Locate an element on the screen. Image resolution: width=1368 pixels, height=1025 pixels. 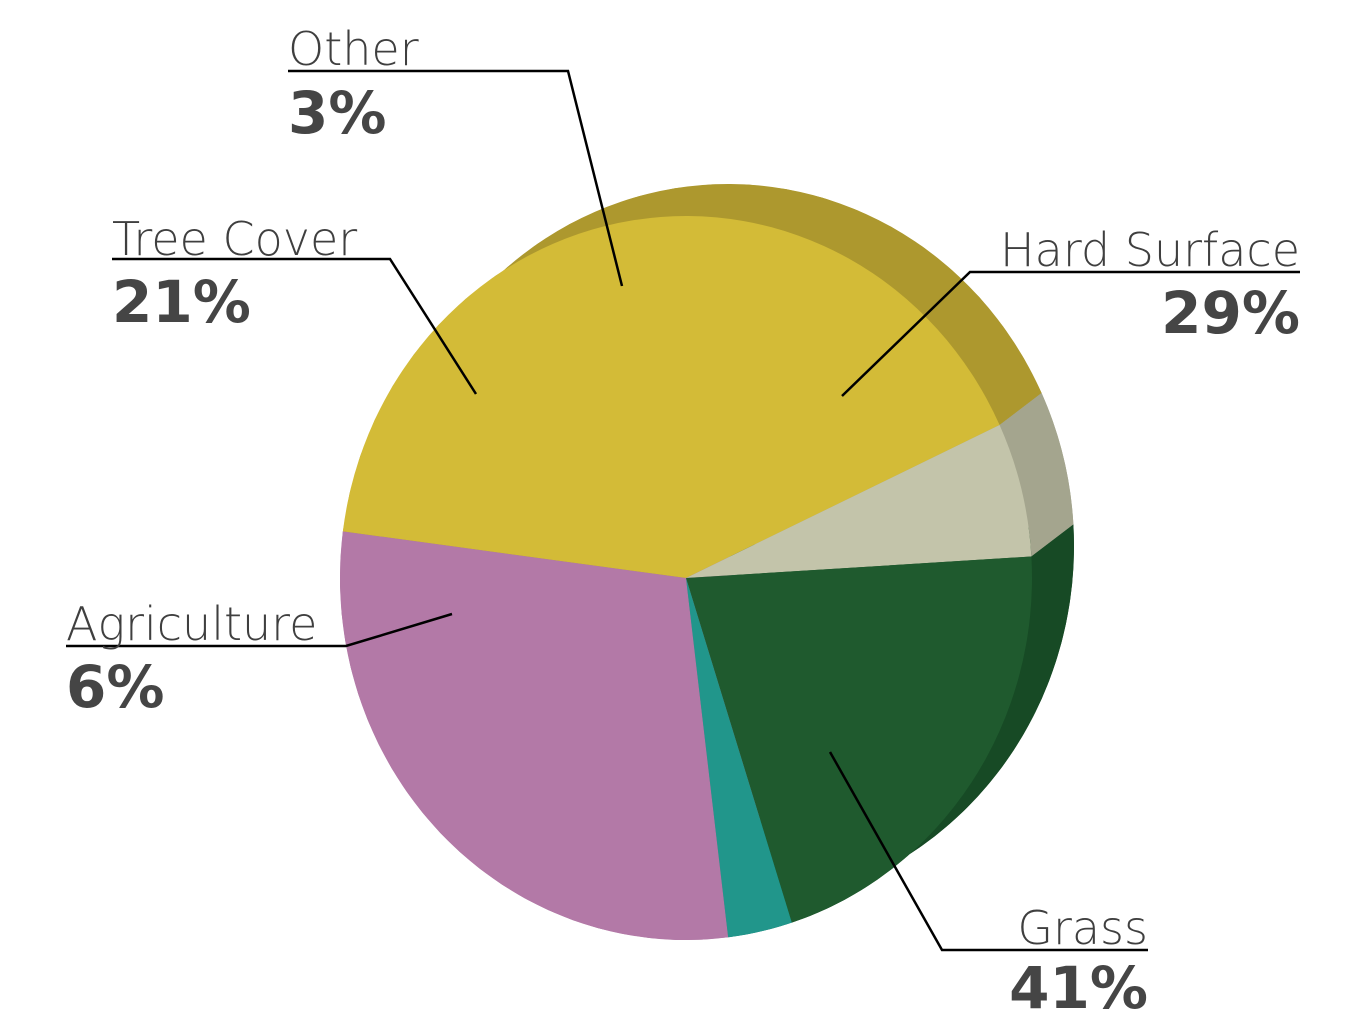
slice-label-hard-surface: Hard Surface is located at coordinates (1150, 250).